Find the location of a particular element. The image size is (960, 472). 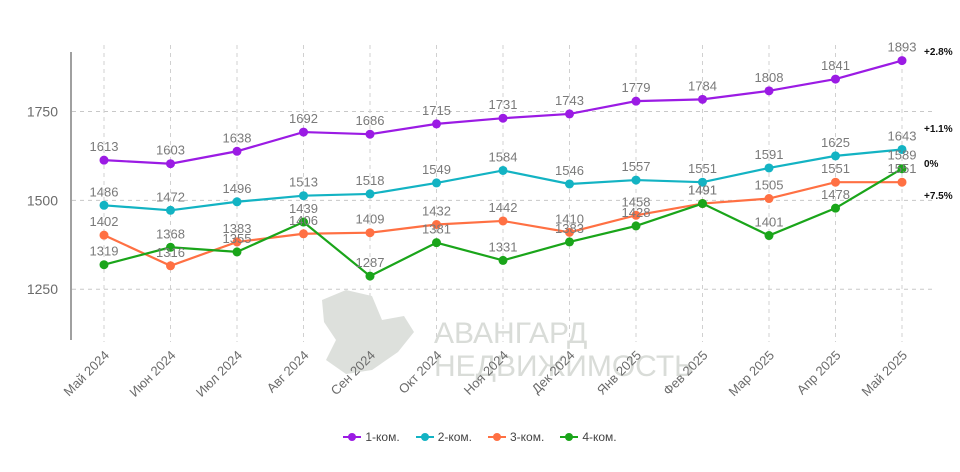

change-annotation: +7.5% is located at coordinates (938, 196).